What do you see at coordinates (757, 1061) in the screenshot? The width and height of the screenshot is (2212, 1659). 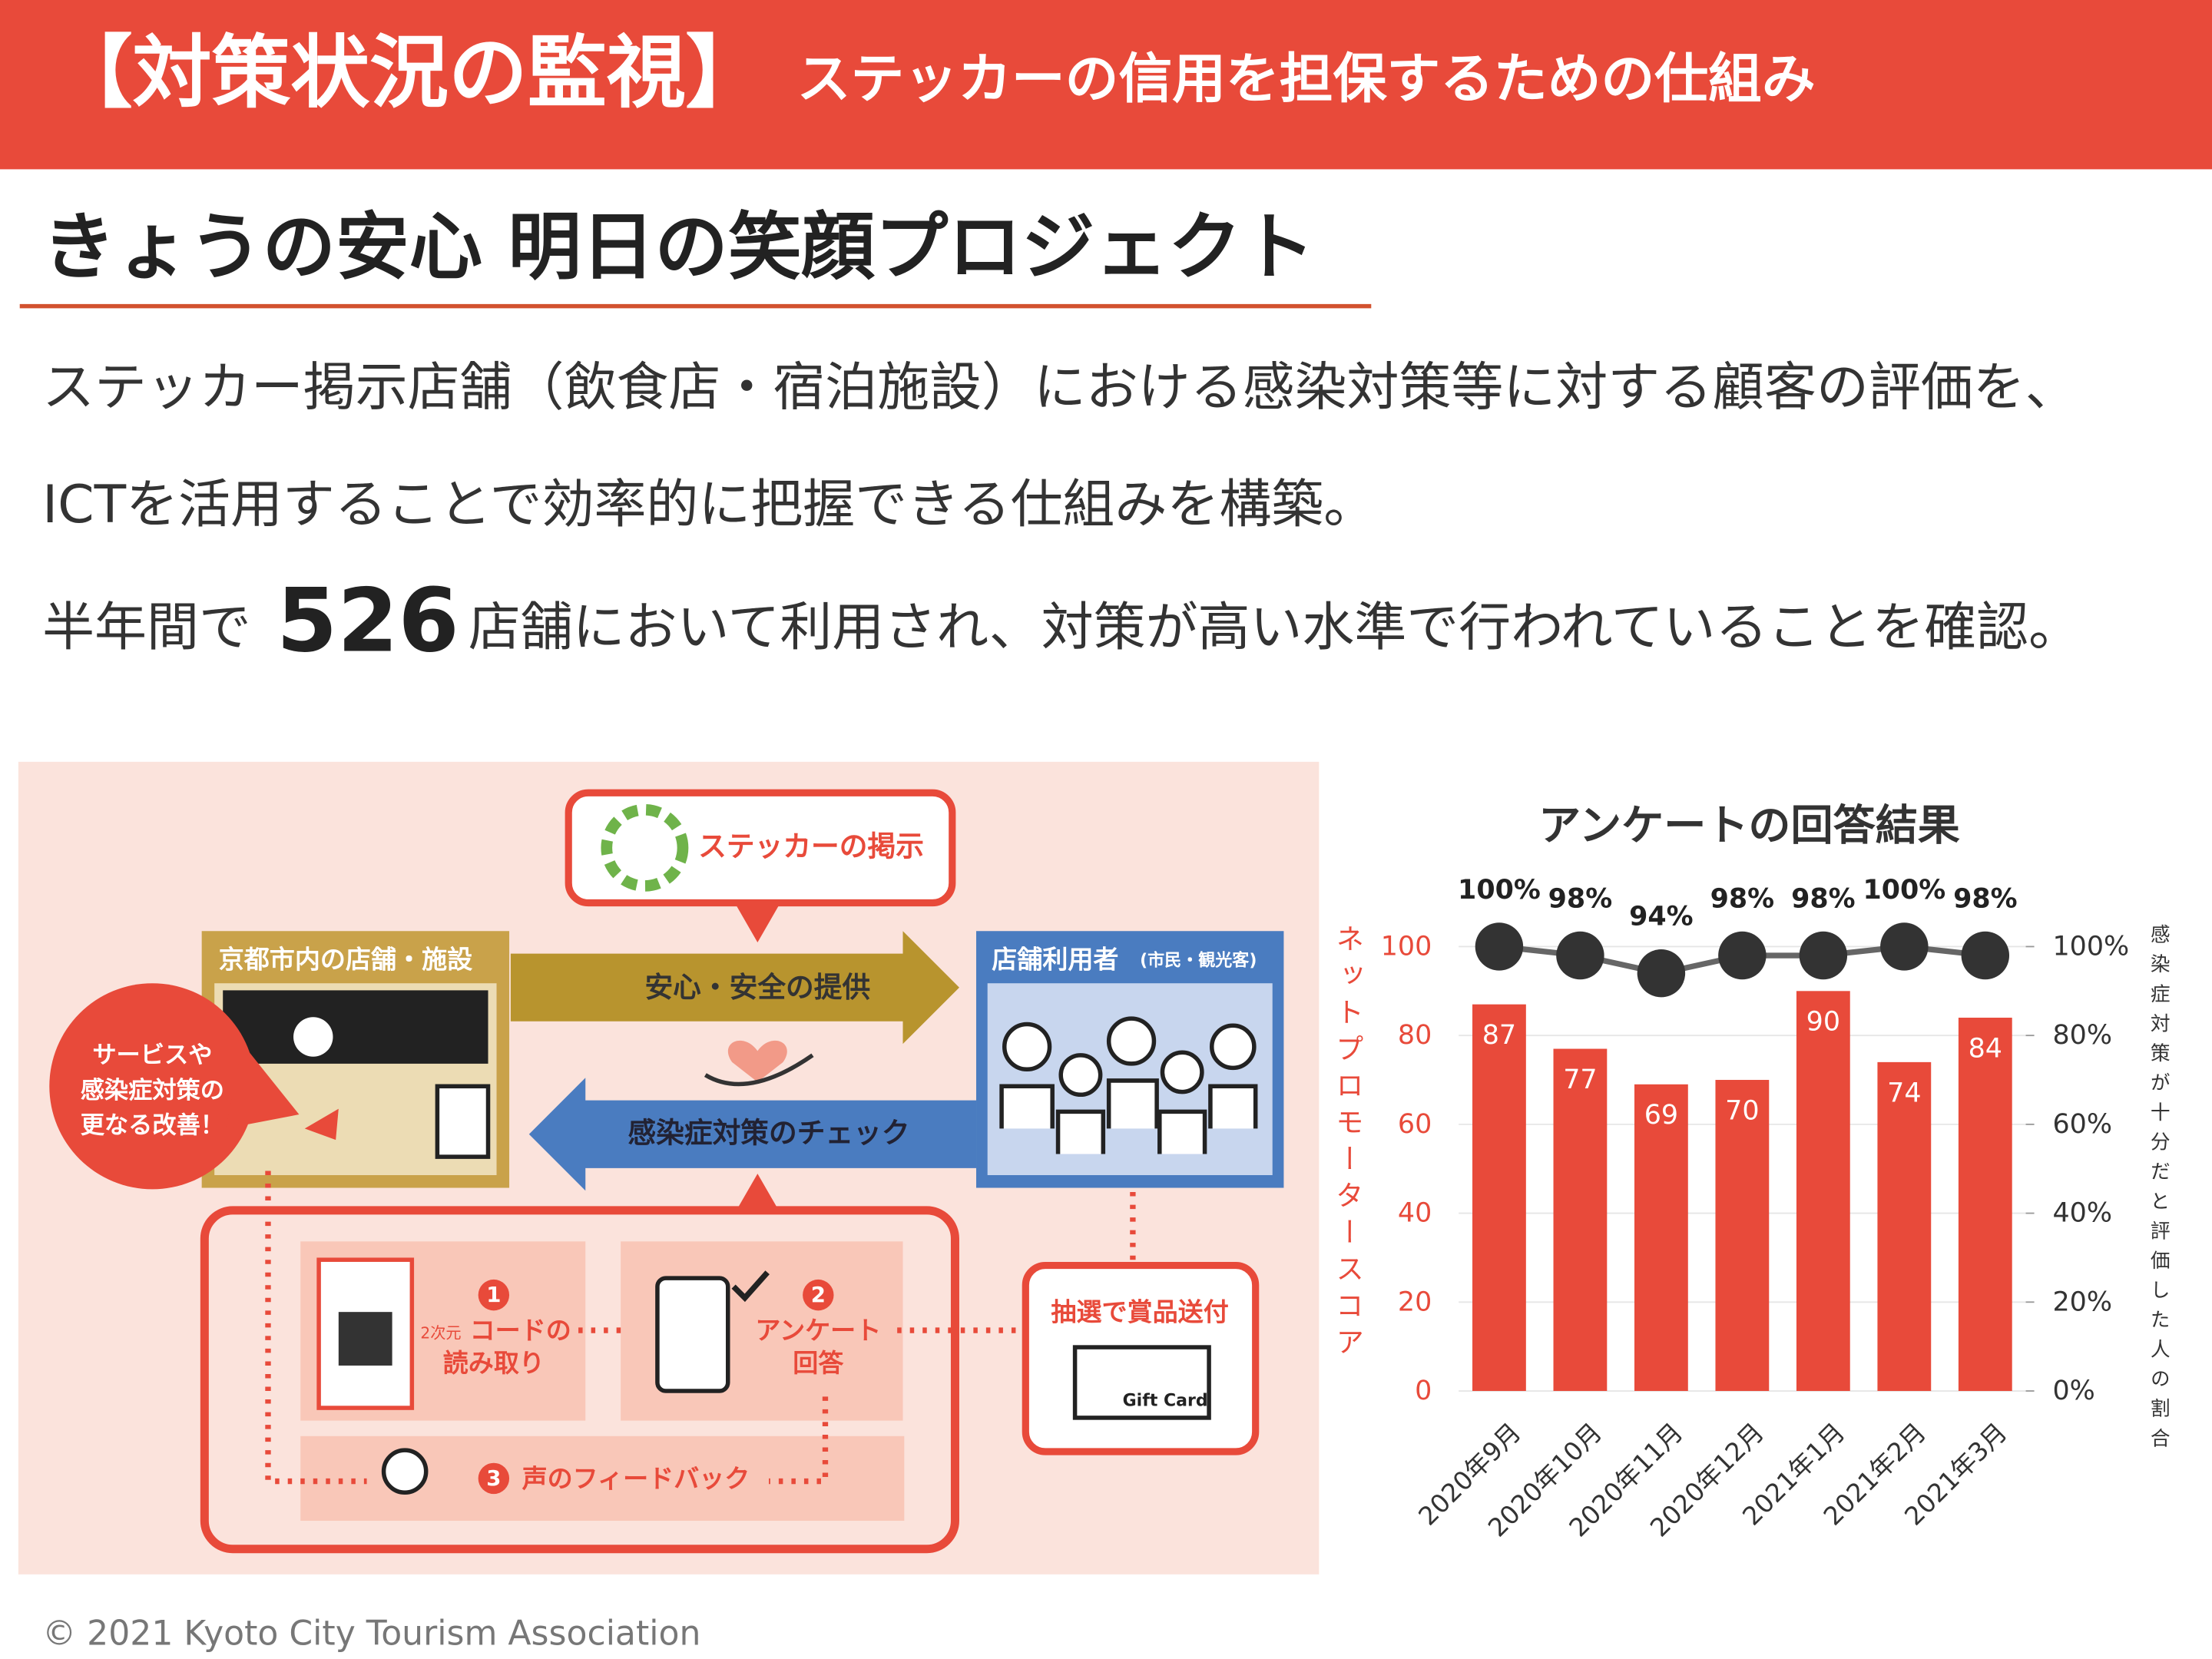 I see `heart-icon` at bounding box center [757, 1061].